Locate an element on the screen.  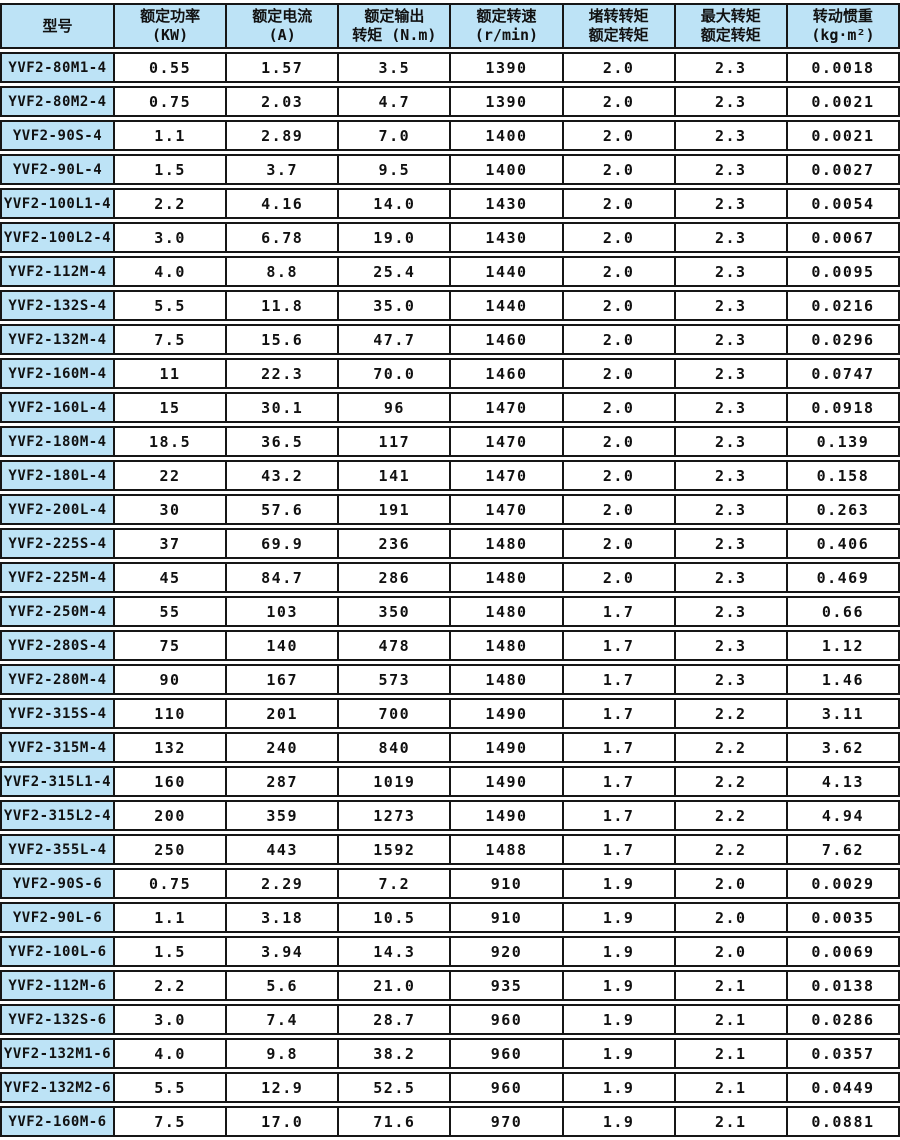
value-cell: 2.89 is located at coordinates (283, 135).